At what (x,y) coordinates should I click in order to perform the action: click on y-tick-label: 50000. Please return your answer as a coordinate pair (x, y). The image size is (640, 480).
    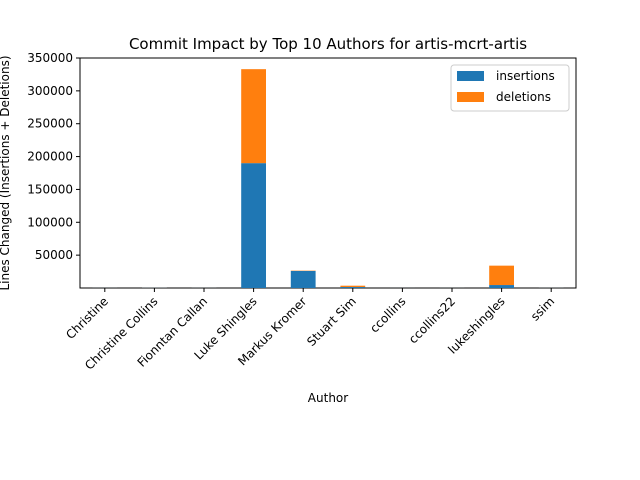
    Looking at the image, I should click on (54, 255).